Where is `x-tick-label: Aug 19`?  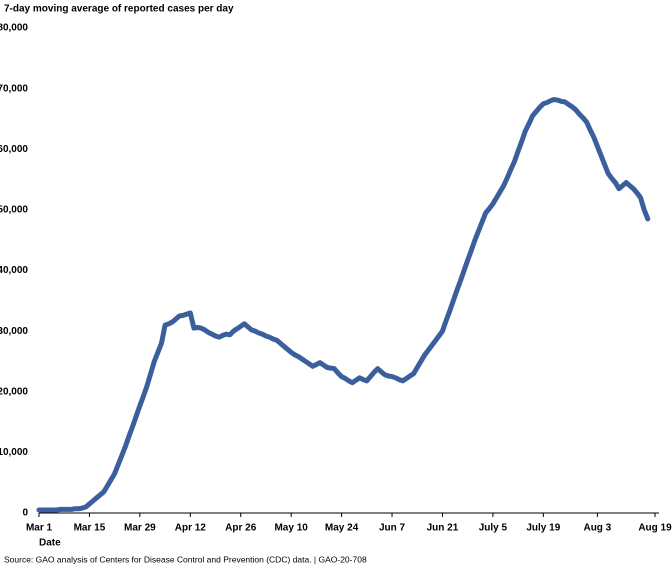
x-tick-label: Aug 19 is located at coordinates (655, 528).